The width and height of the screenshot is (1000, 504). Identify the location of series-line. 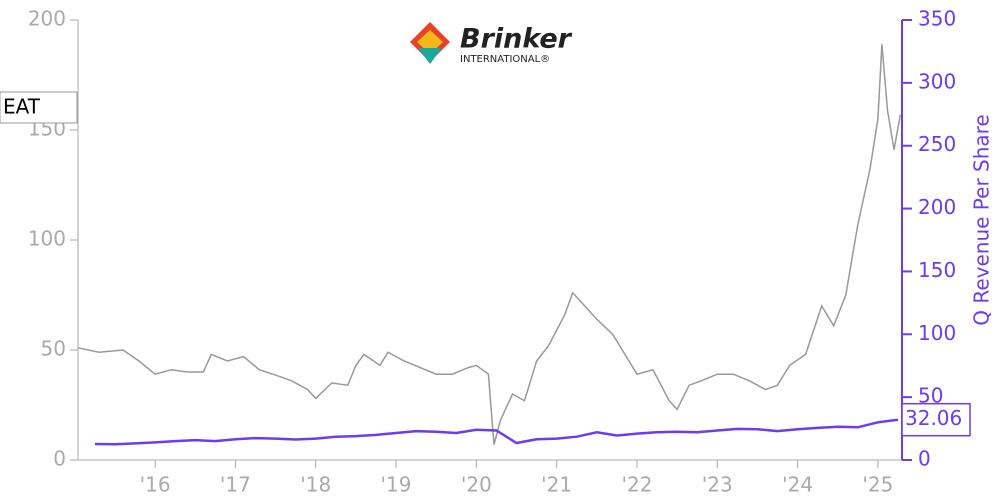
(496, 432).